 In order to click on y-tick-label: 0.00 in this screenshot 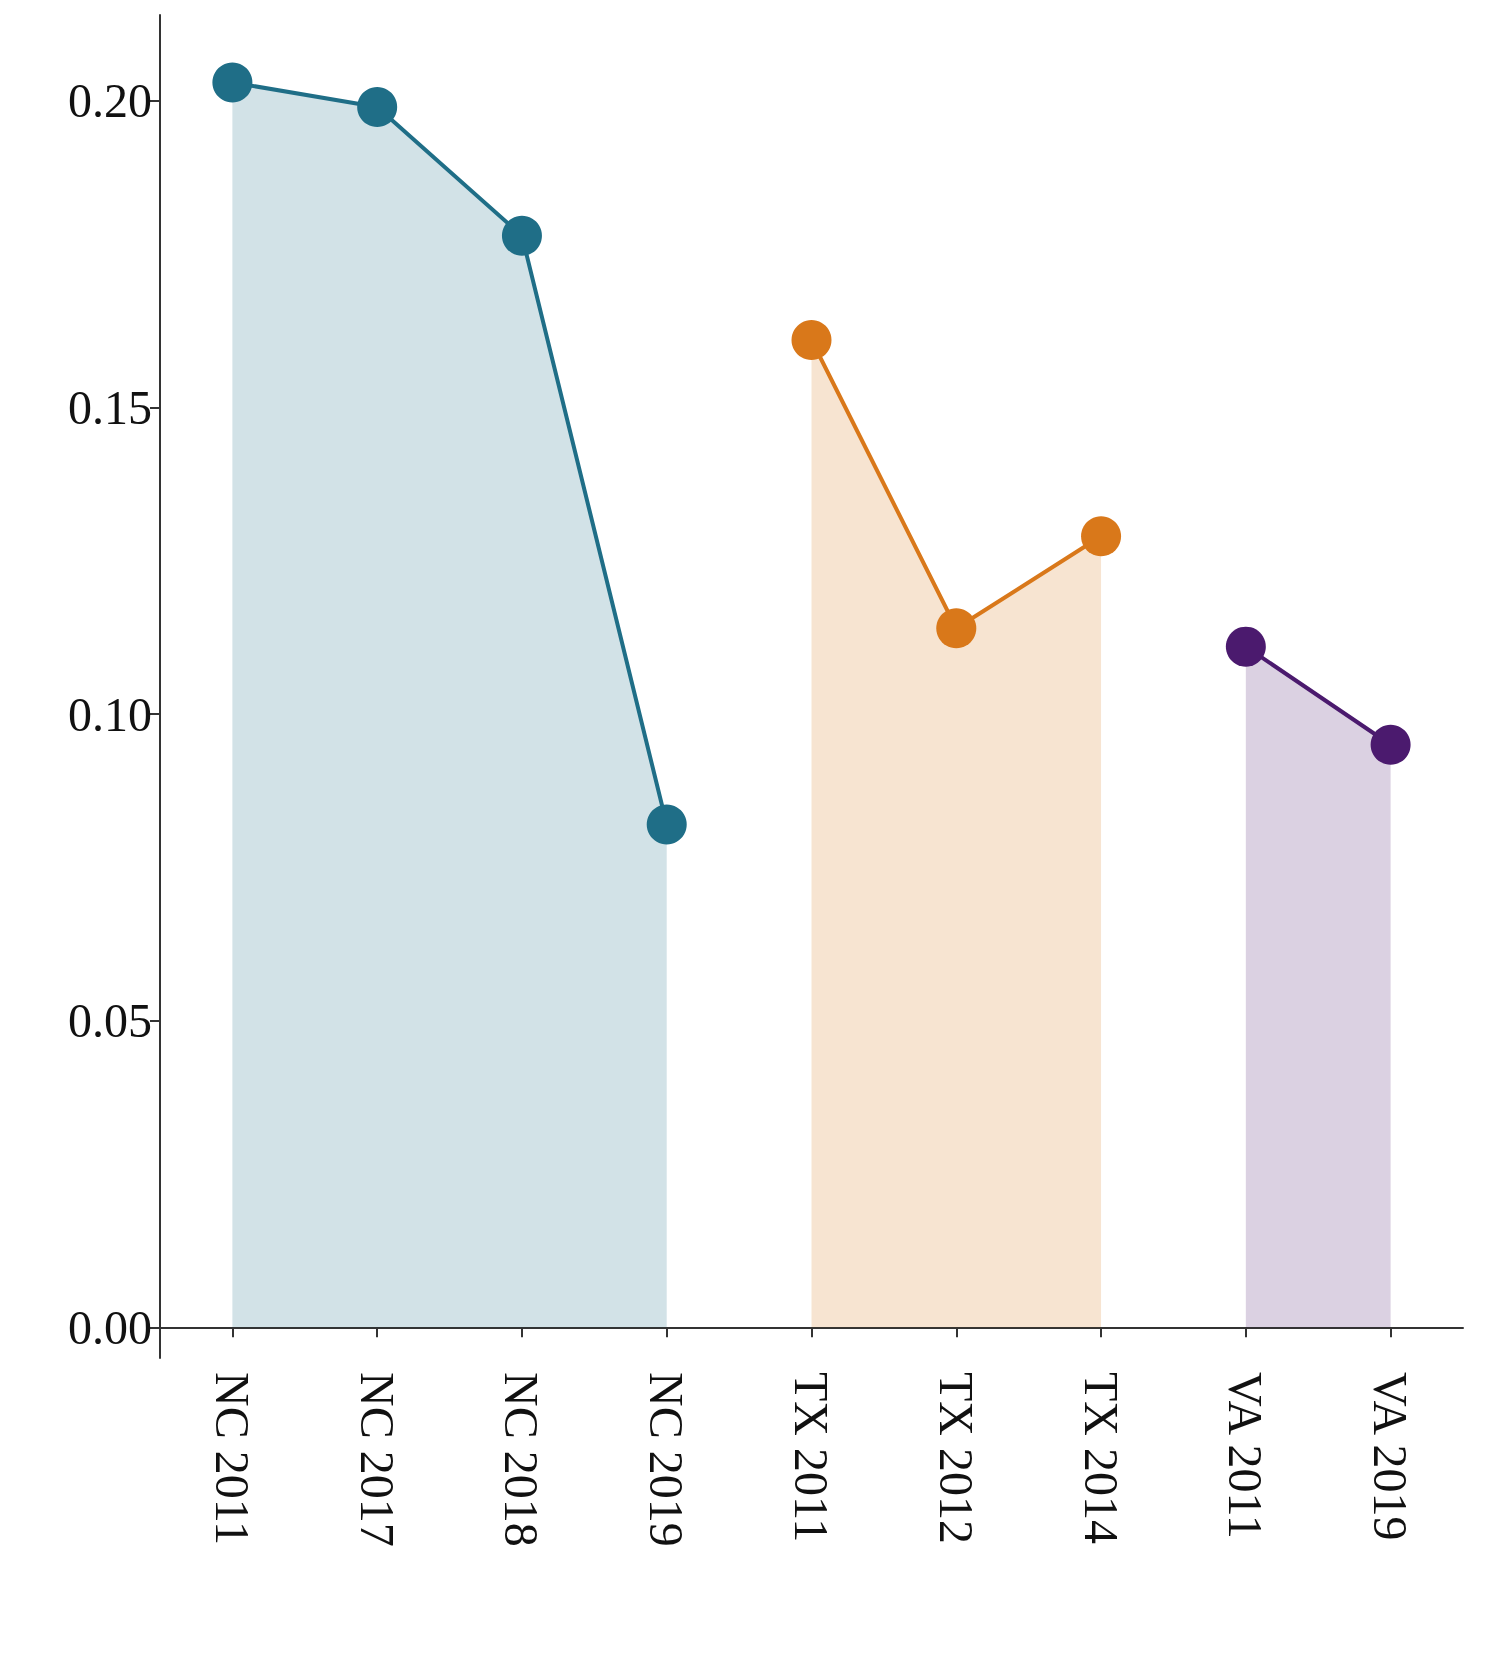, I will do `click(110, 1327)`.